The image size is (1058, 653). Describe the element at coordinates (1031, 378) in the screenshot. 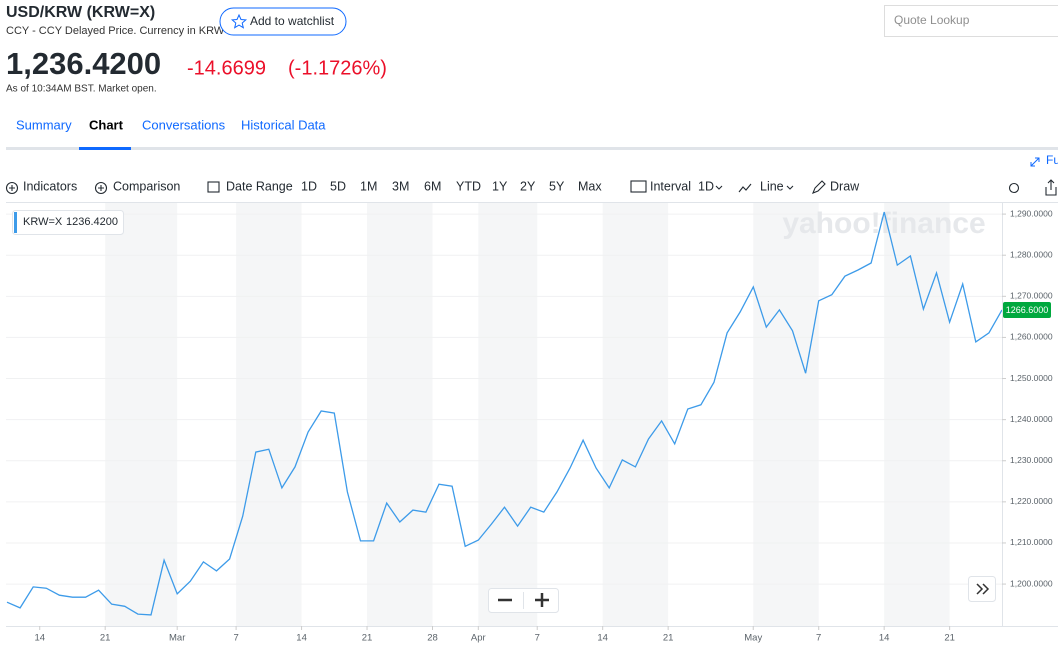

I see `y-tick-label: 1,250.0000` at that location.